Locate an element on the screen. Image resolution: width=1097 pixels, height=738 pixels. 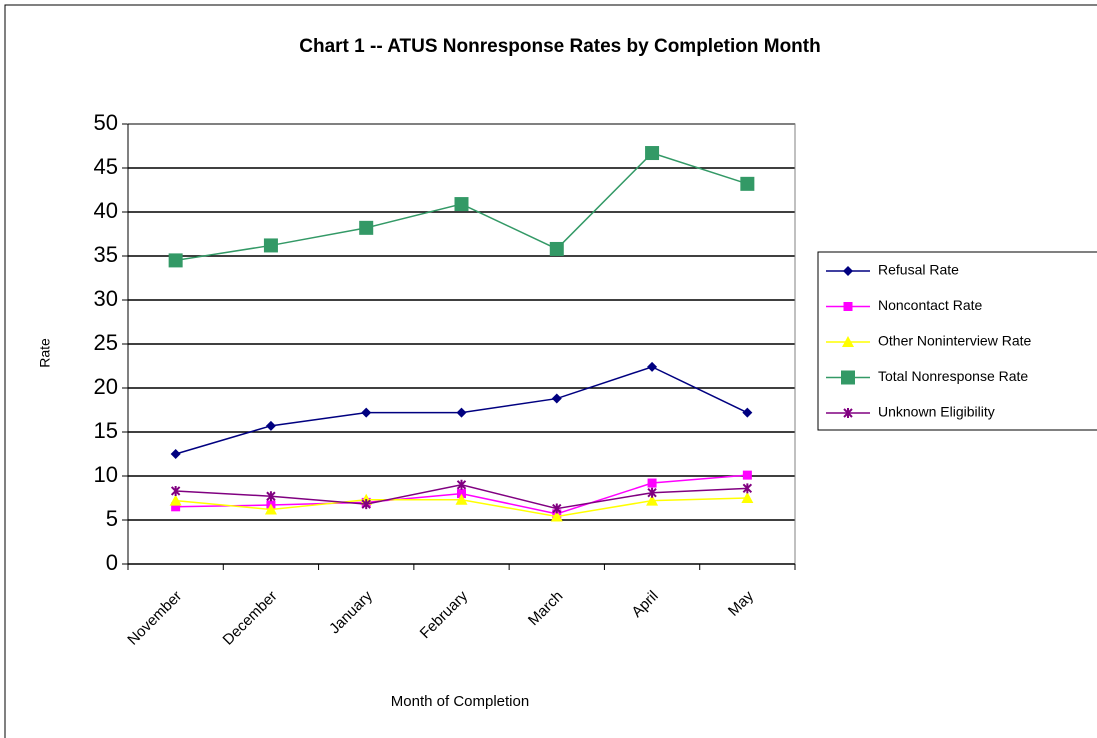
legend-label: Noncontact Rate is located at coordinates (930, 305).